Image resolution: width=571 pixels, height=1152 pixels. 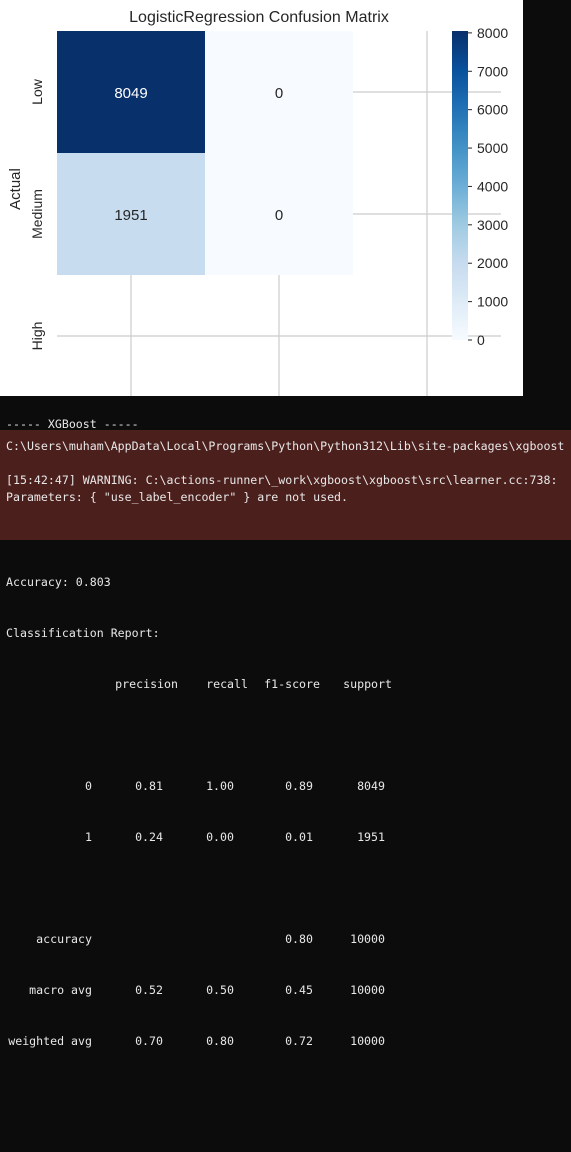 What do you see at coordinates (146, 684) in the screenshot?
I see `column-header-precision: precision` at bounding box center [146, 684].